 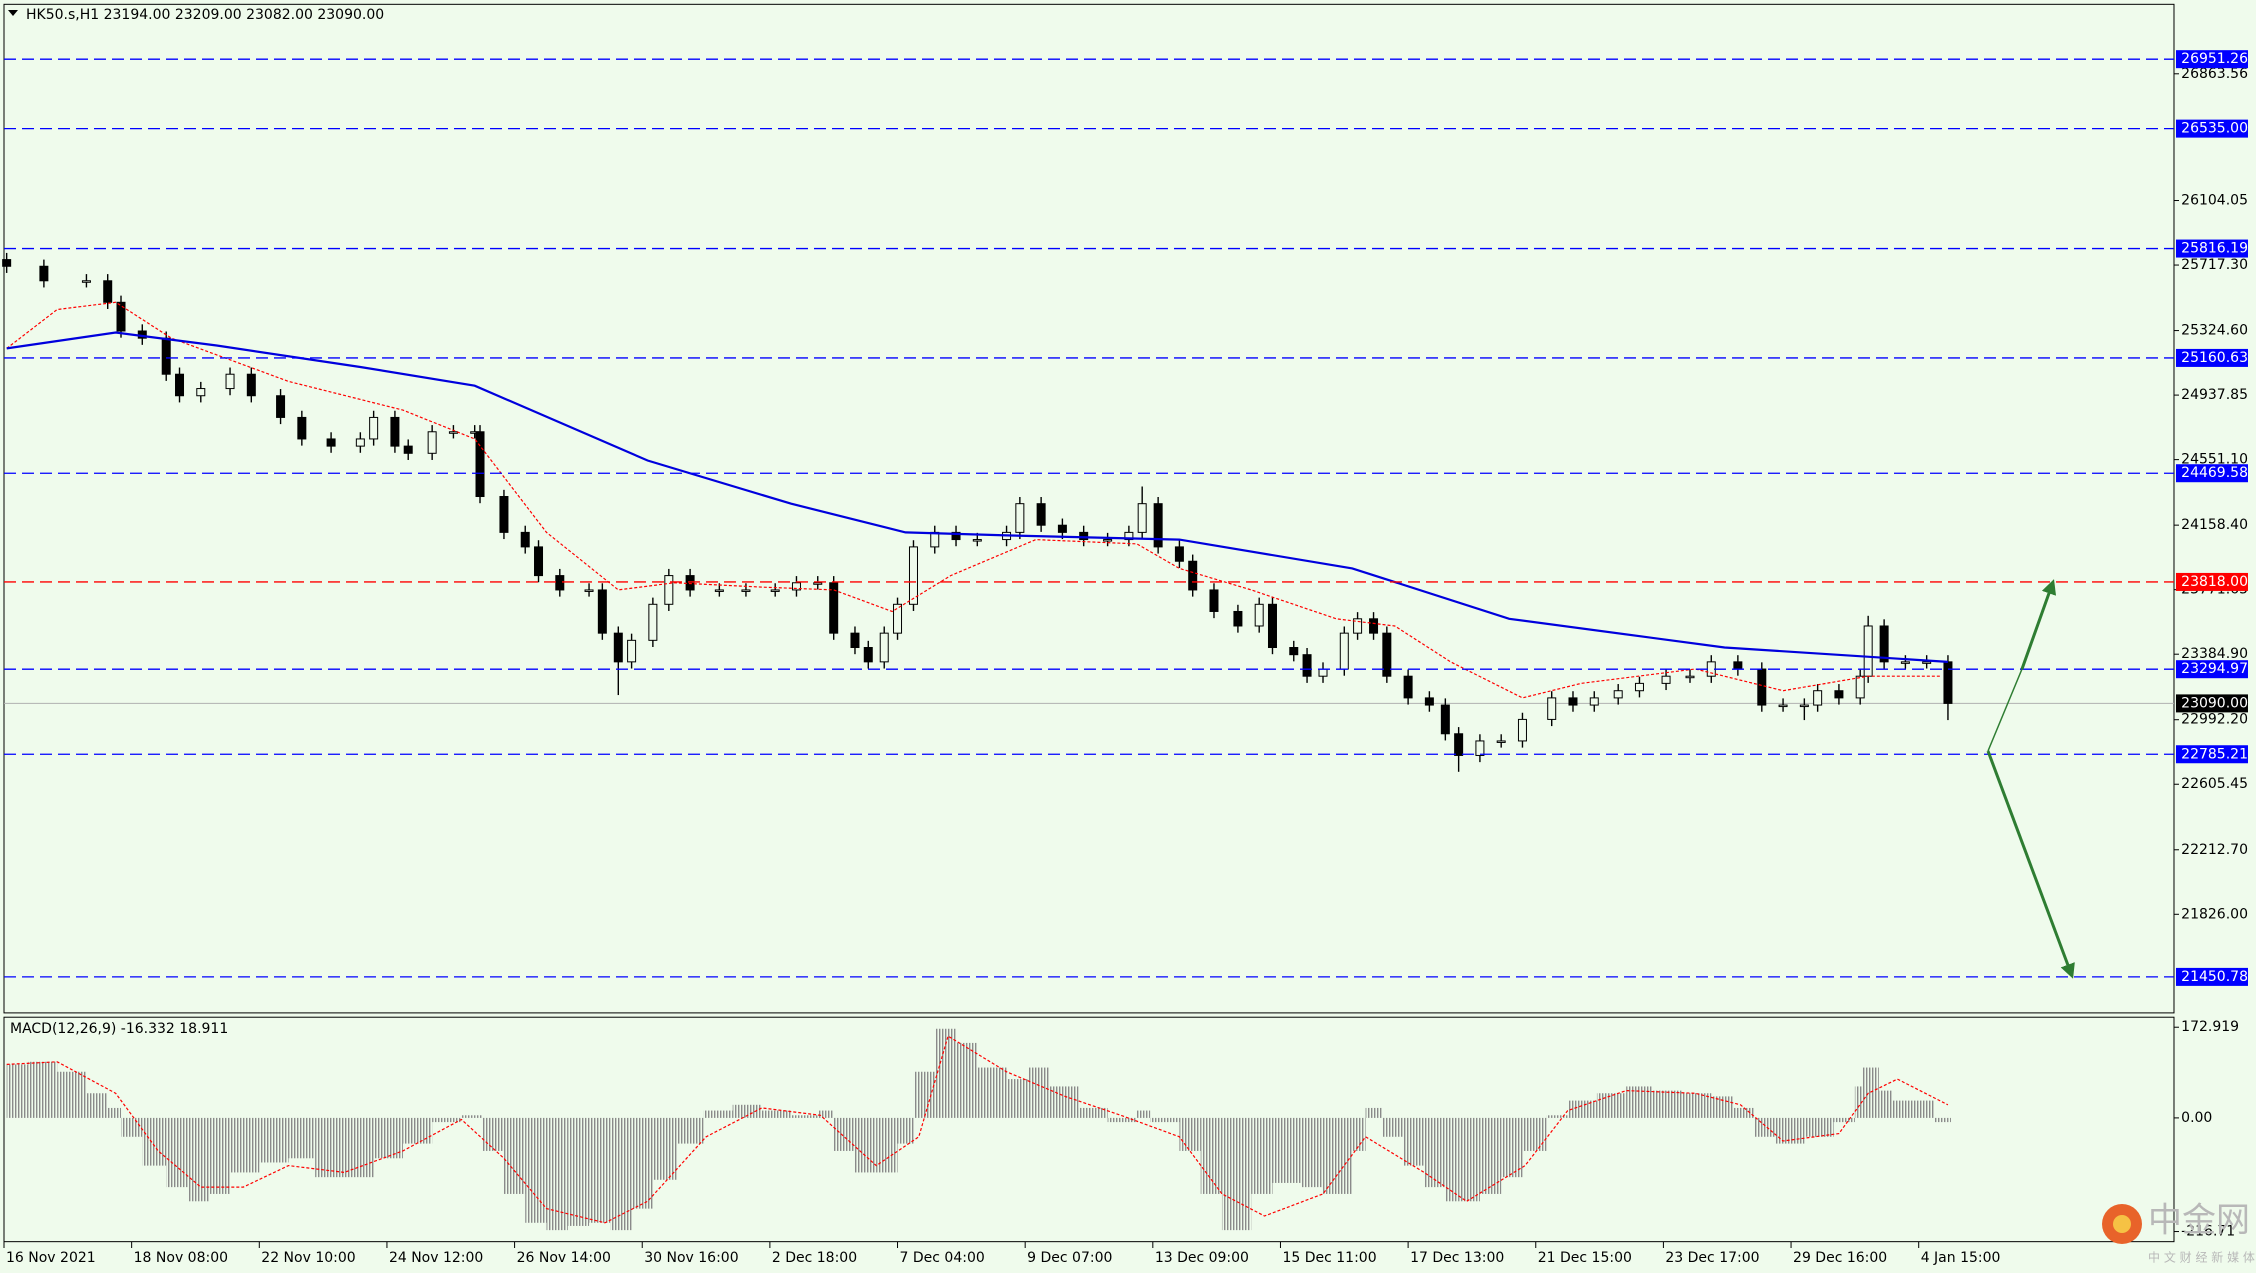 What do you see at coordinates (2214, 129) in the screenshot?
I see `level-label: 26535.00` at bounding box center [2214, 129].